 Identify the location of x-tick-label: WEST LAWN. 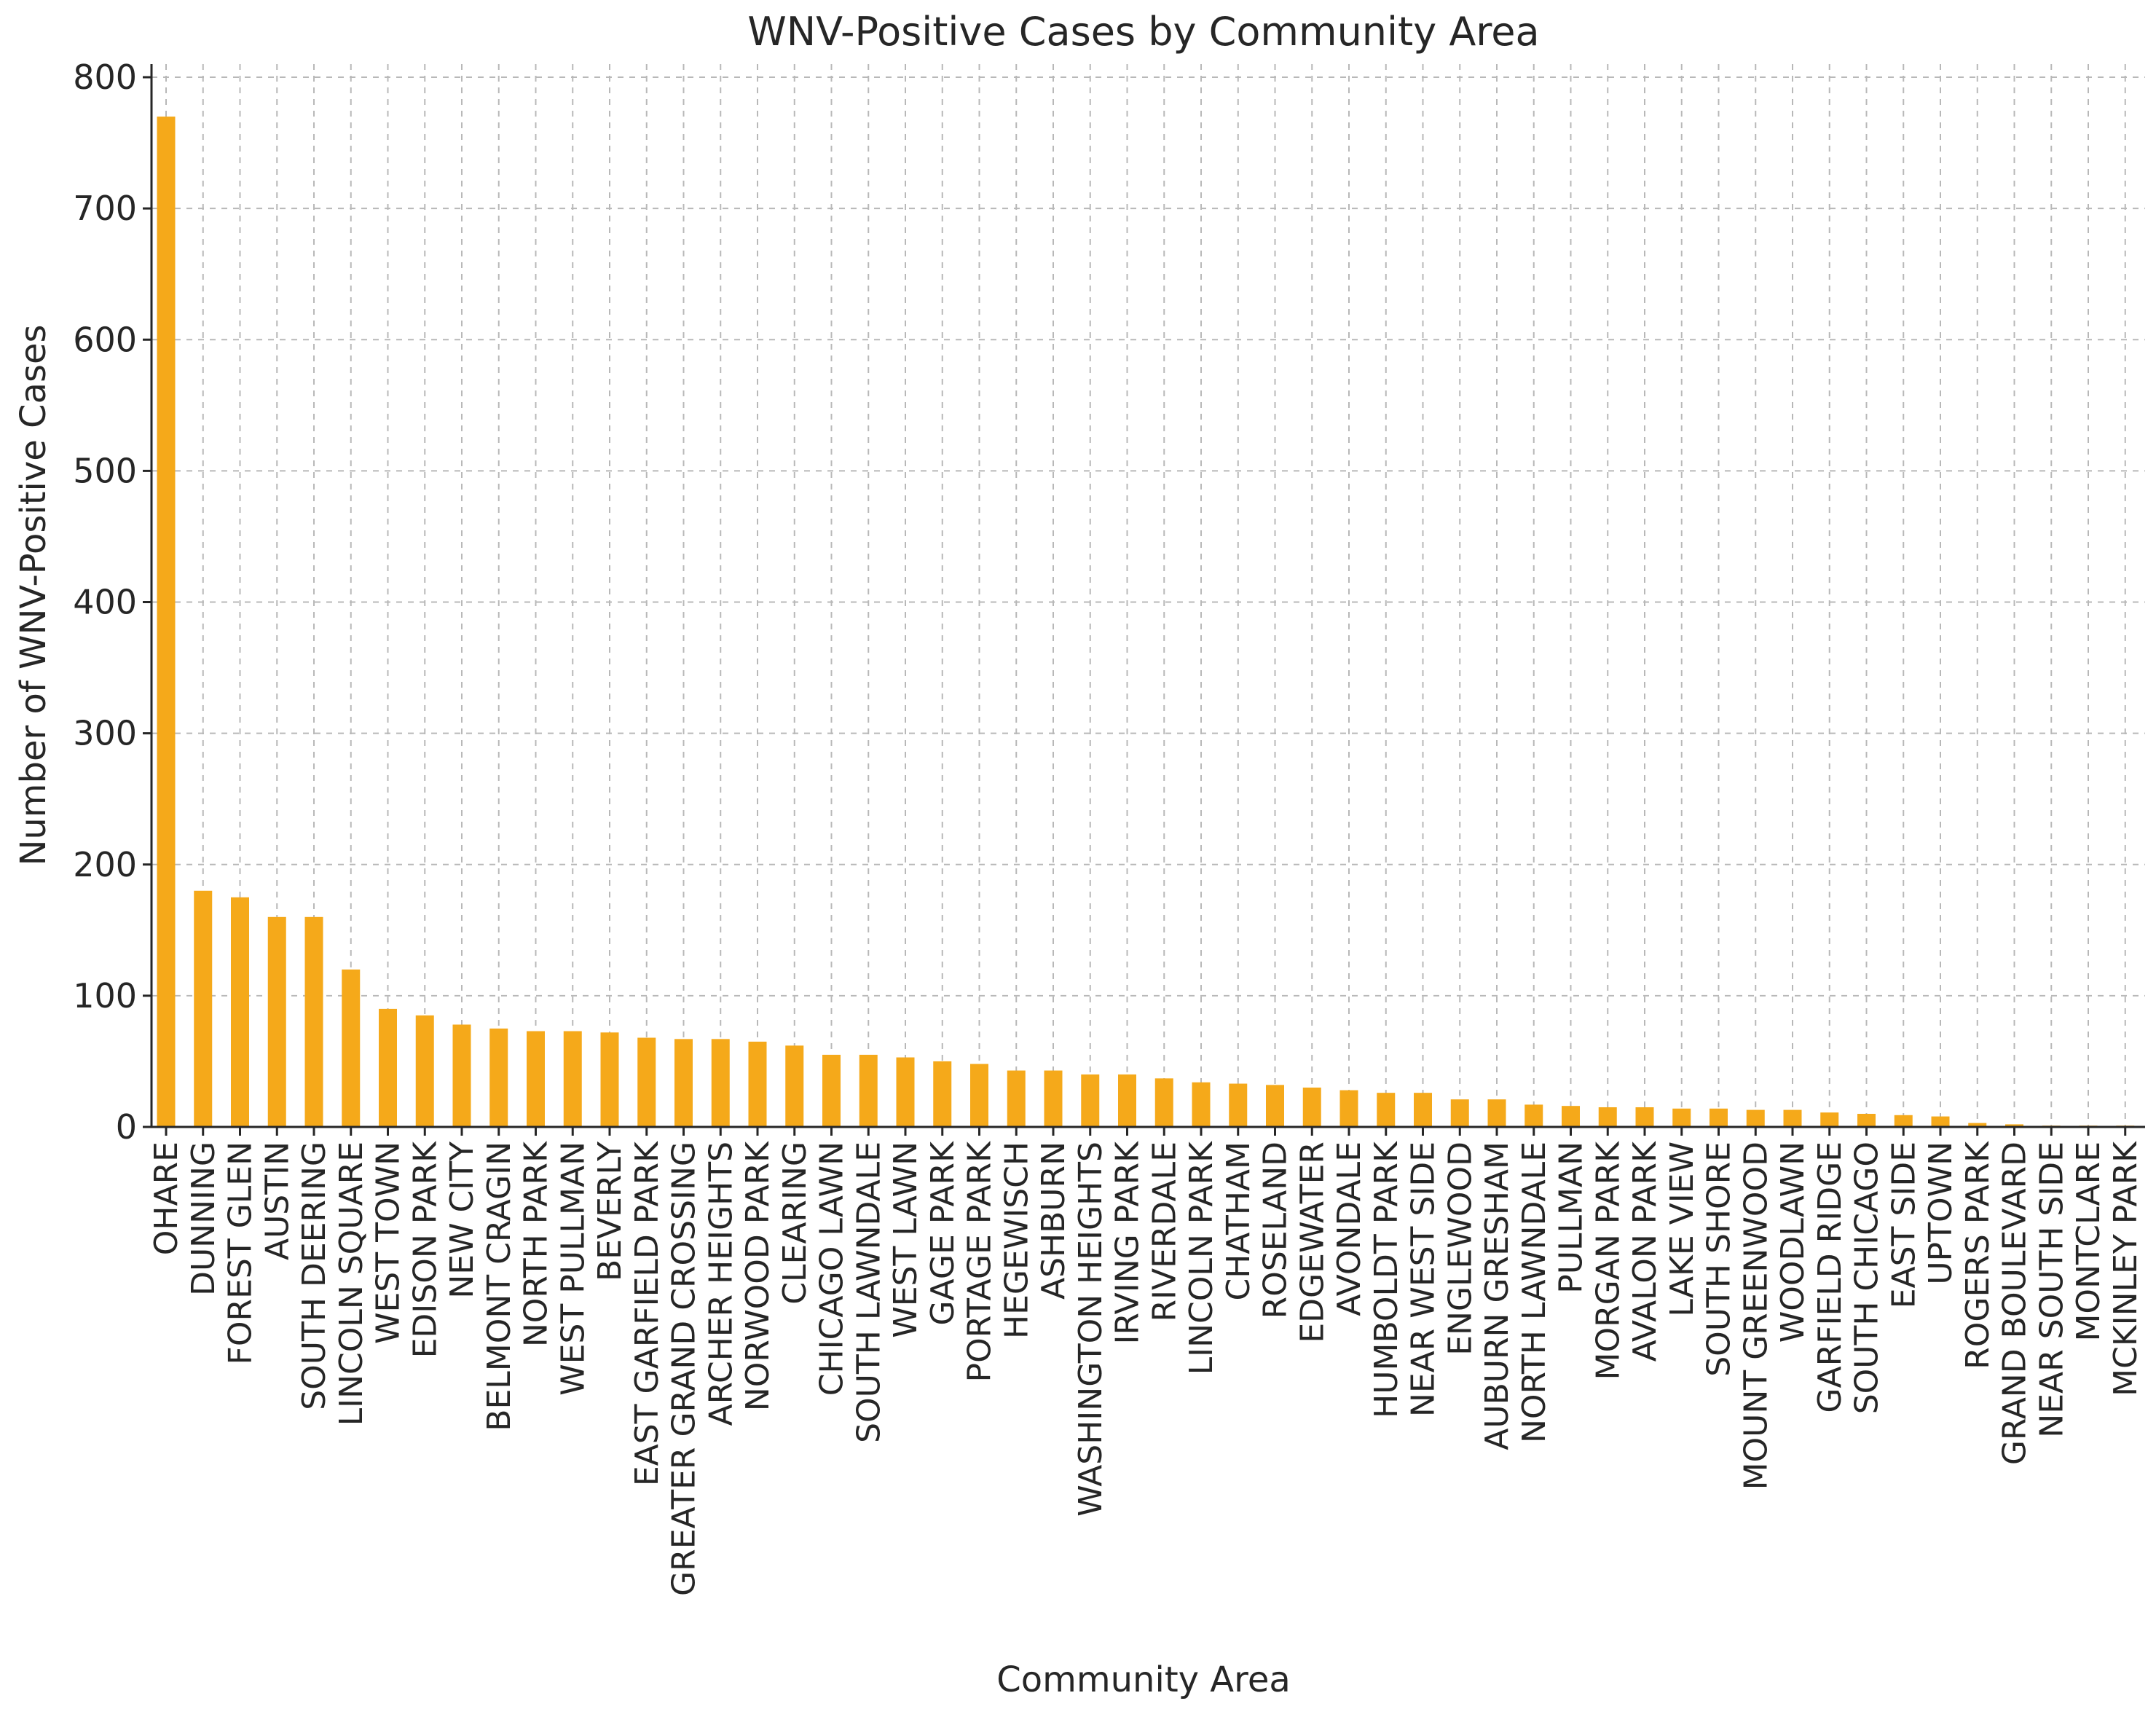
(905, 1240).